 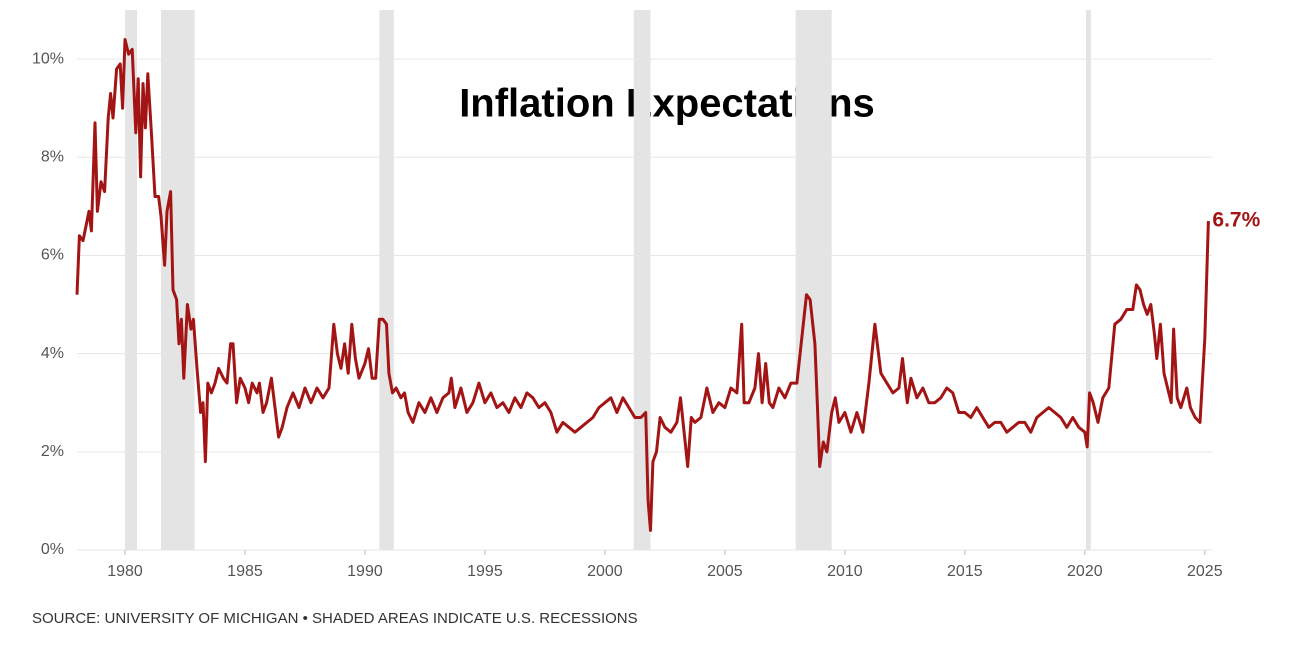 What do you see at coordinates (48, 58) in the screenshot?
I see `y-tick-label: 10%` at bounding box center [48, 58].